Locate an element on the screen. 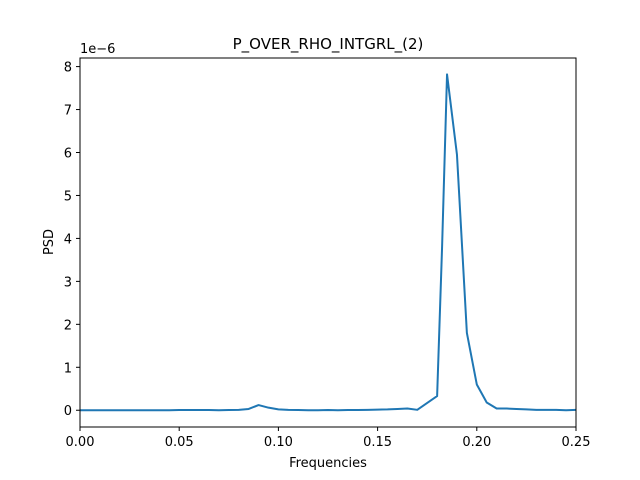  y-tick-label: 1 is located at coordinates (68, 368).